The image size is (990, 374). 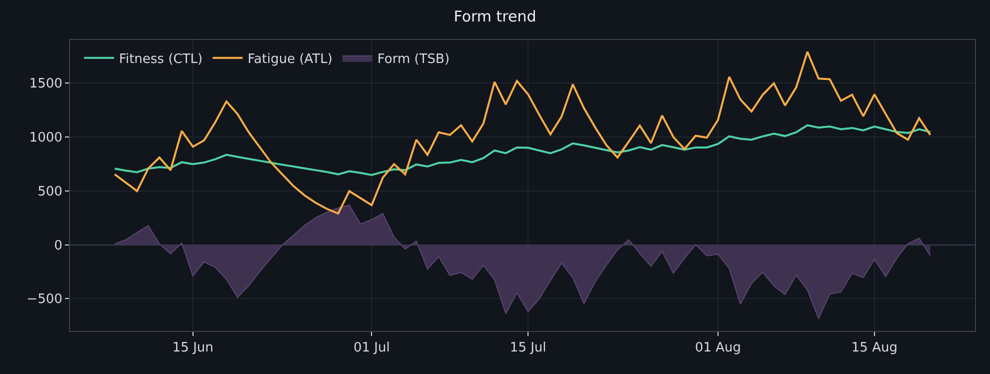 What do you see at coordinates (495, 17) in the screenshot?
I see `chart-title: Form trend` at bounding box center [495, 17].